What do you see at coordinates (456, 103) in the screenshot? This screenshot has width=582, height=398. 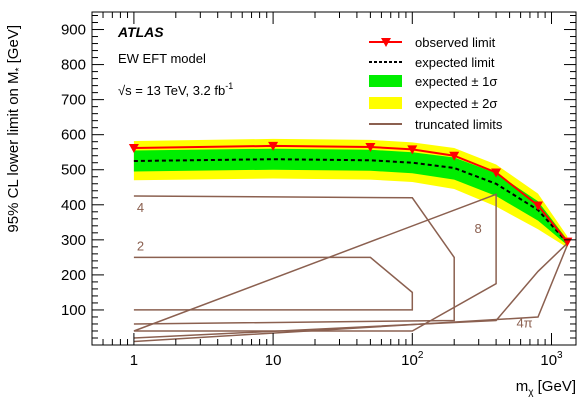 I see `legend-band2-label: expected ± 2σ` at bounding box center [456, 103].